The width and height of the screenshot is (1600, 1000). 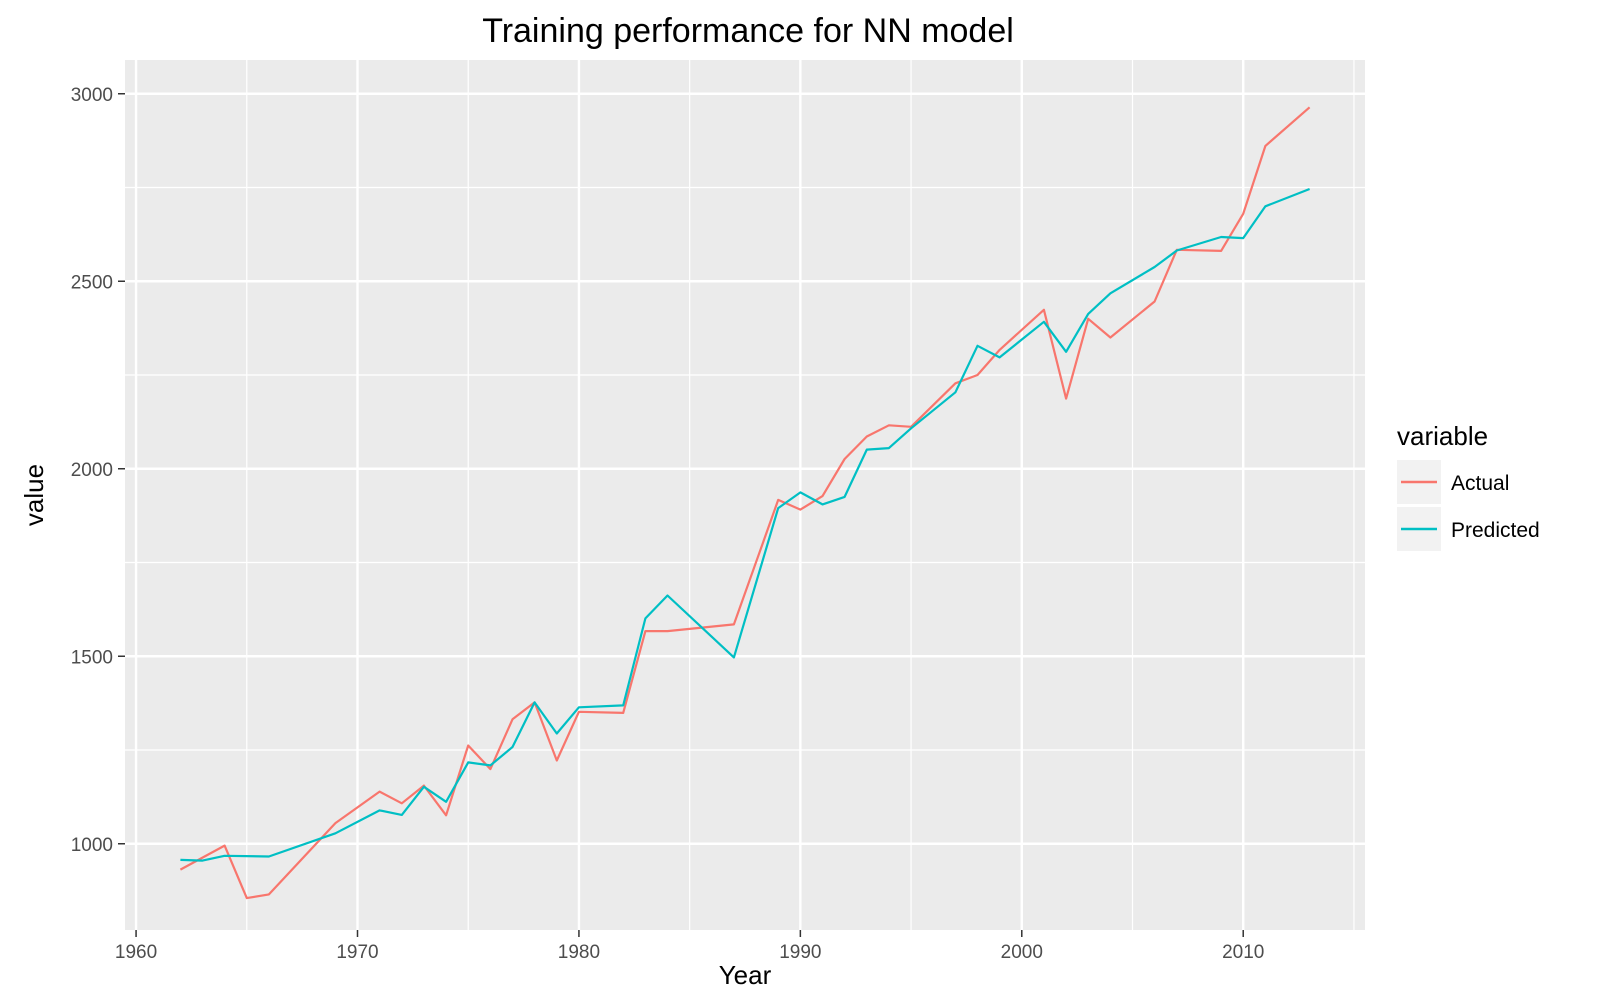 I want to click on x-tick-label-4: 2000, so click(x=1022, y=952).